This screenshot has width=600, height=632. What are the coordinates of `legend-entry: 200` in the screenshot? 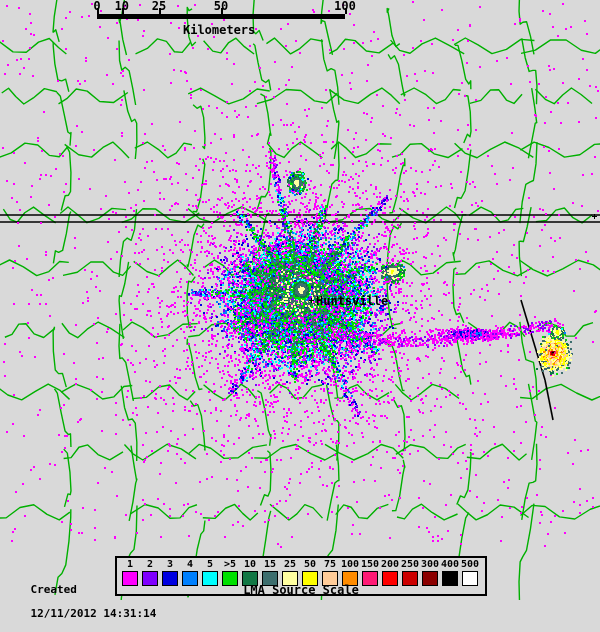 It's located at (390, 573).